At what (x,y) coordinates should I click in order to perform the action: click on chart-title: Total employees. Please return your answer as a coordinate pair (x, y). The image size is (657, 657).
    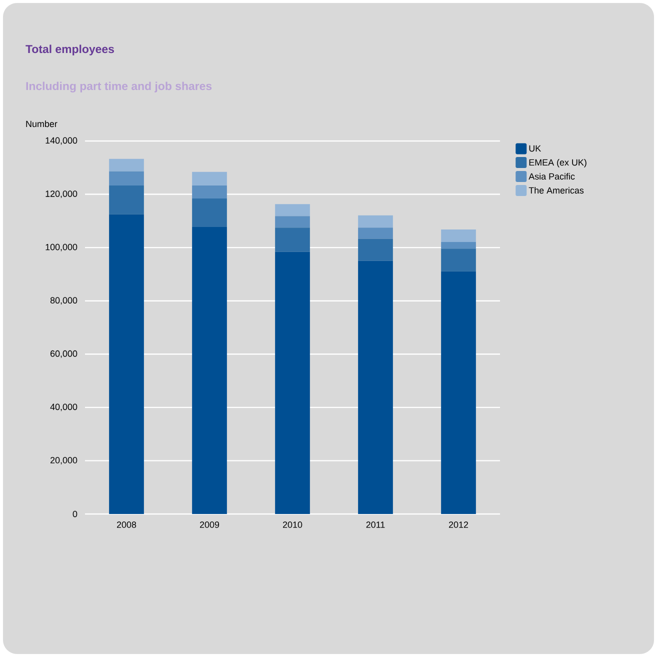
    Looking at the image, I should click on (70, 50).